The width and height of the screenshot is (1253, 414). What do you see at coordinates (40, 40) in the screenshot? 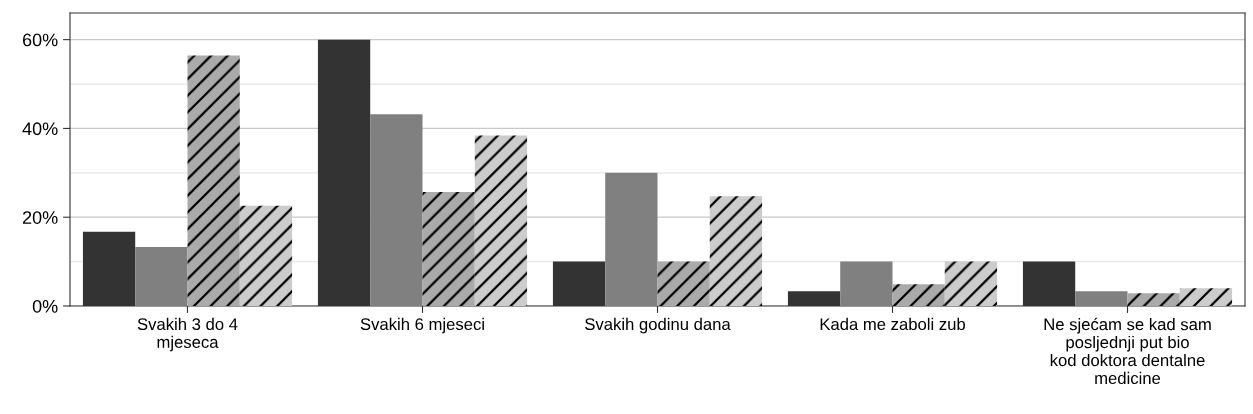
I see `y-tick-label: 60%` at bounding box center [40, 40].